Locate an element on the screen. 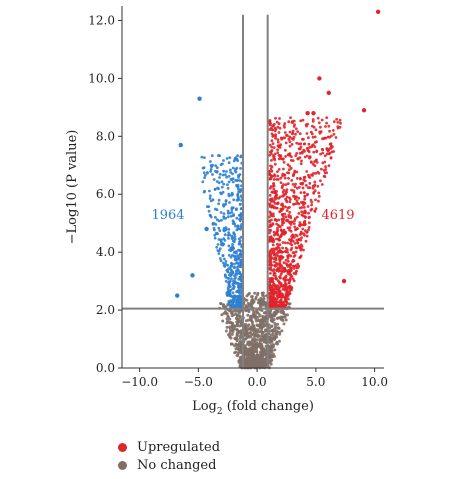 This screenshot has width=474, height=479. downregulated-count-label: 1964 is located at coordinates (167, 215).